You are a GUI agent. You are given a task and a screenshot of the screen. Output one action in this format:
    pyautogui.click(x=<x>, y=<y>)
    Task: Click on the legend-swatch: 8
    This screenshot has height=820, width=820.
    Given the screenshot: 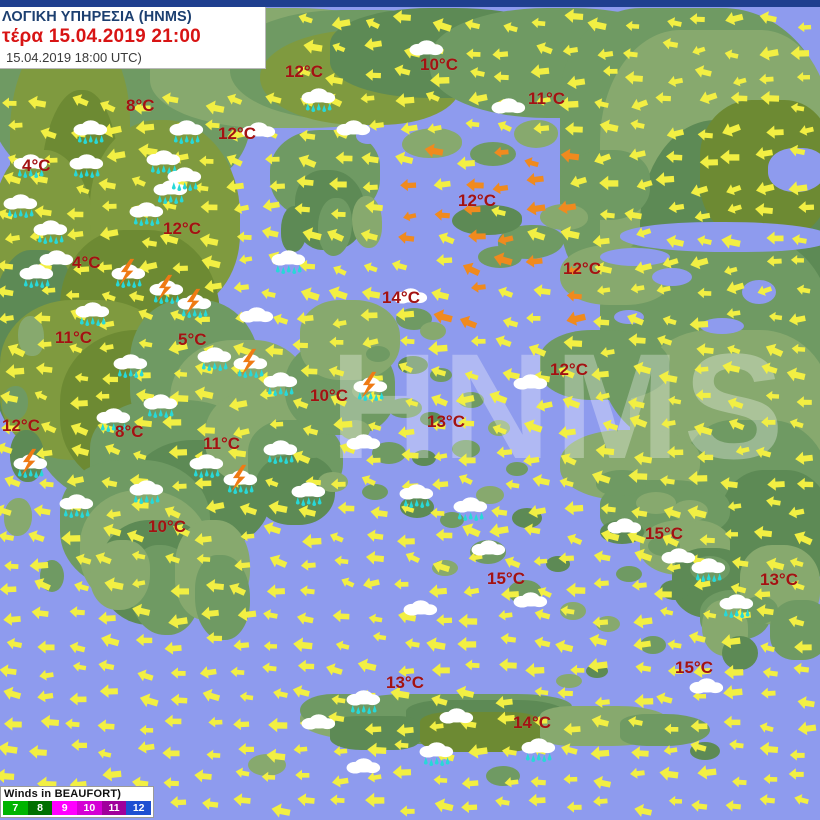 What is the action you would take?
    pyautogui.click(x=40, y=808)
    